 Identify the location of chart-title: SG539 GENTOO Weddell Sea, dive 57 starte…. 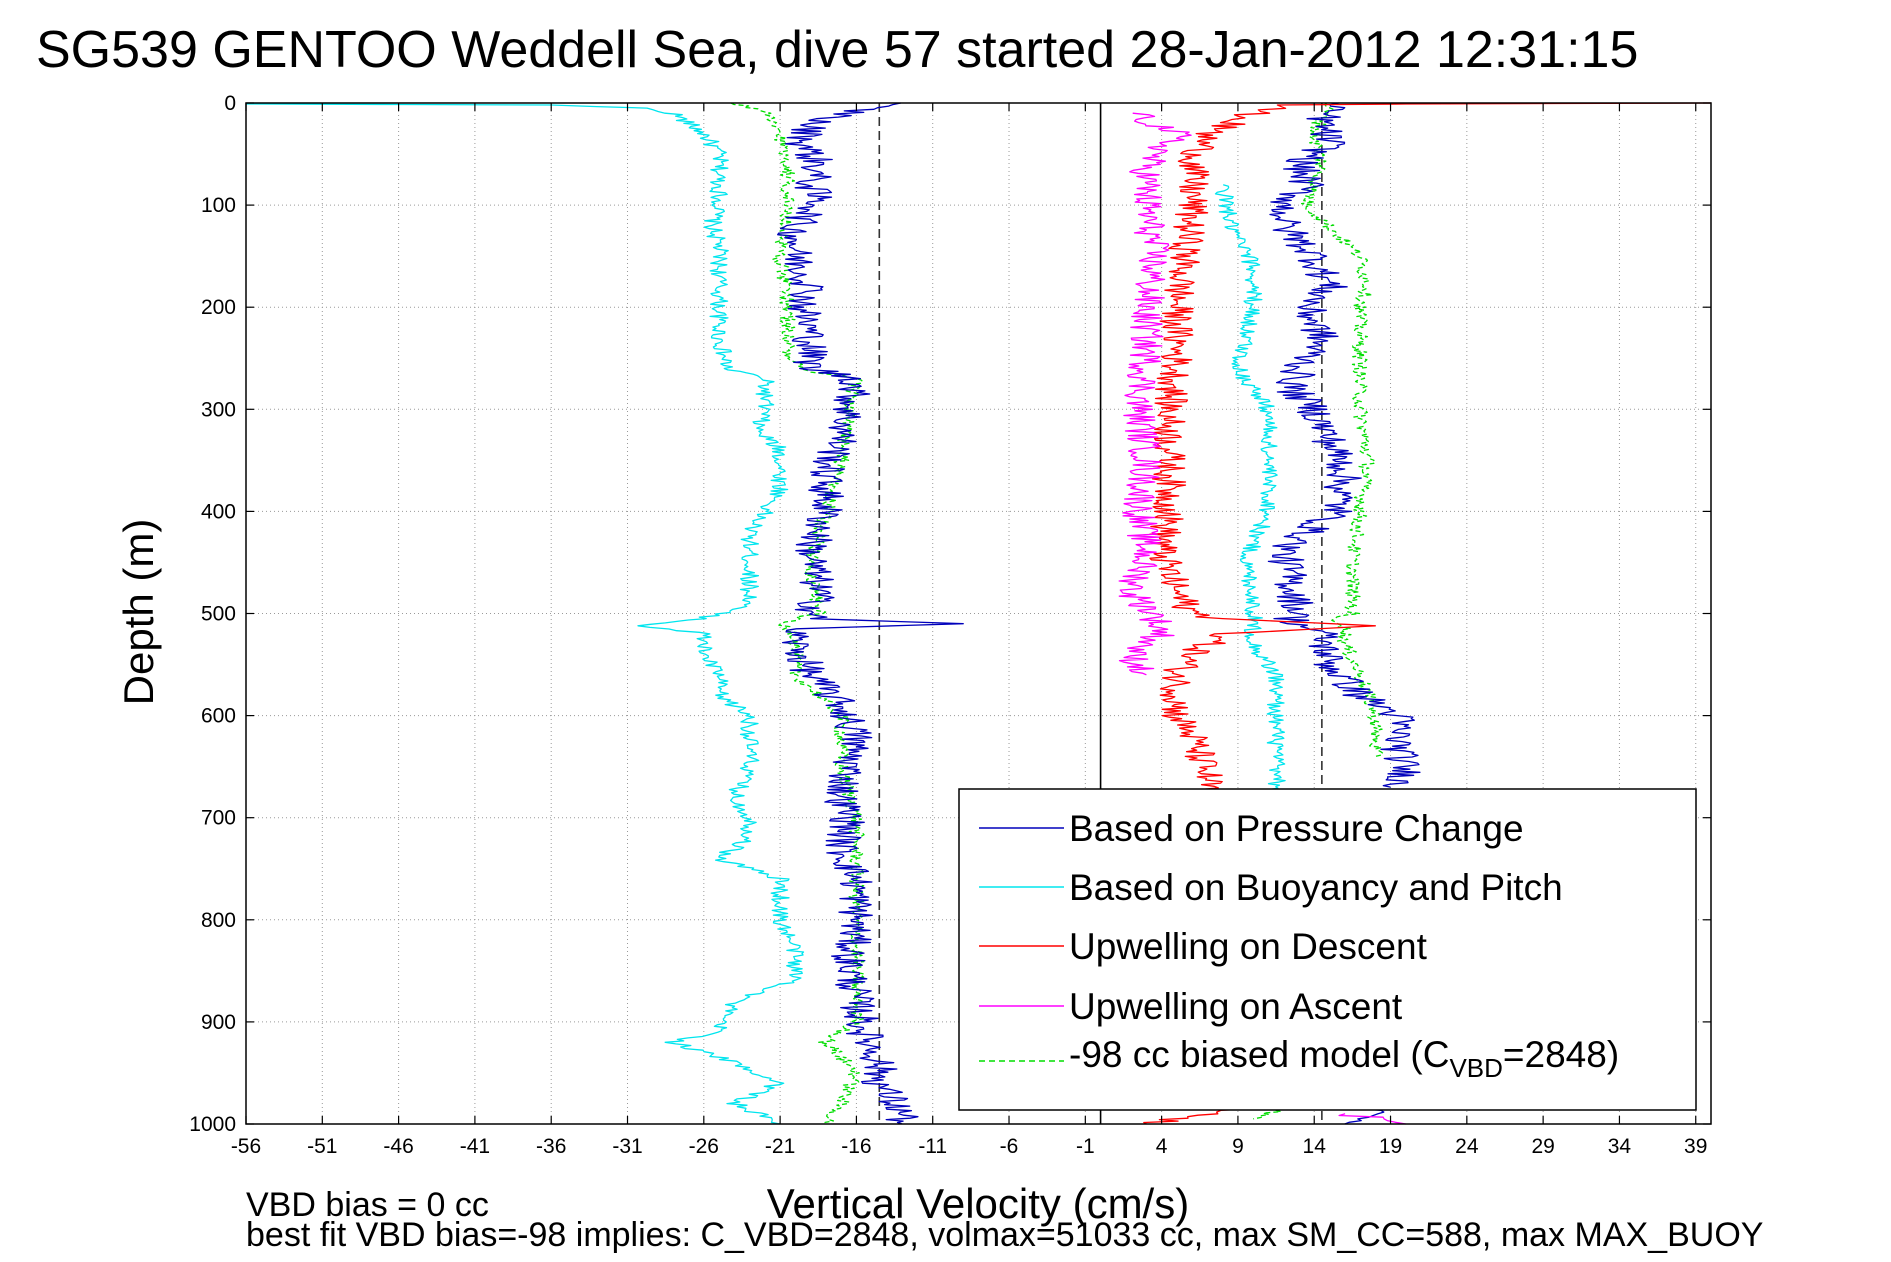
(837, 50).